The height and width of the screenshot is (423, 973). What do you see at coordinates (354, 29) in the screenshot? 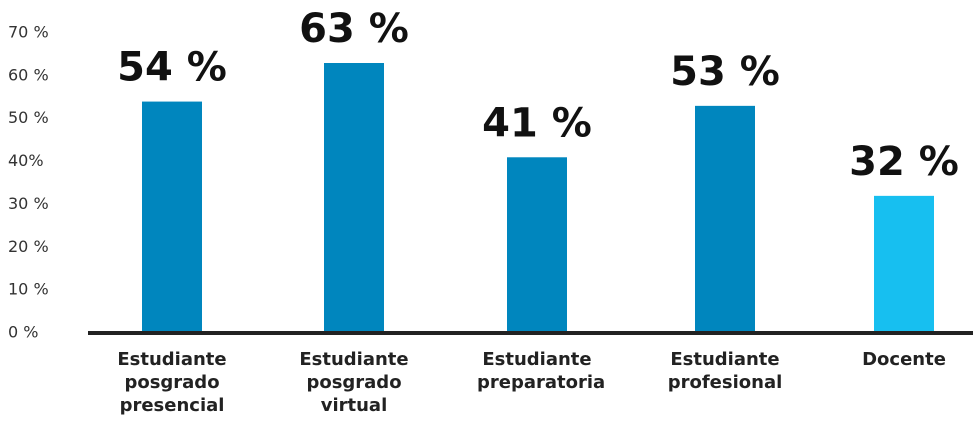
I see `value-label: 63 %` at bounding box center [354, 29].